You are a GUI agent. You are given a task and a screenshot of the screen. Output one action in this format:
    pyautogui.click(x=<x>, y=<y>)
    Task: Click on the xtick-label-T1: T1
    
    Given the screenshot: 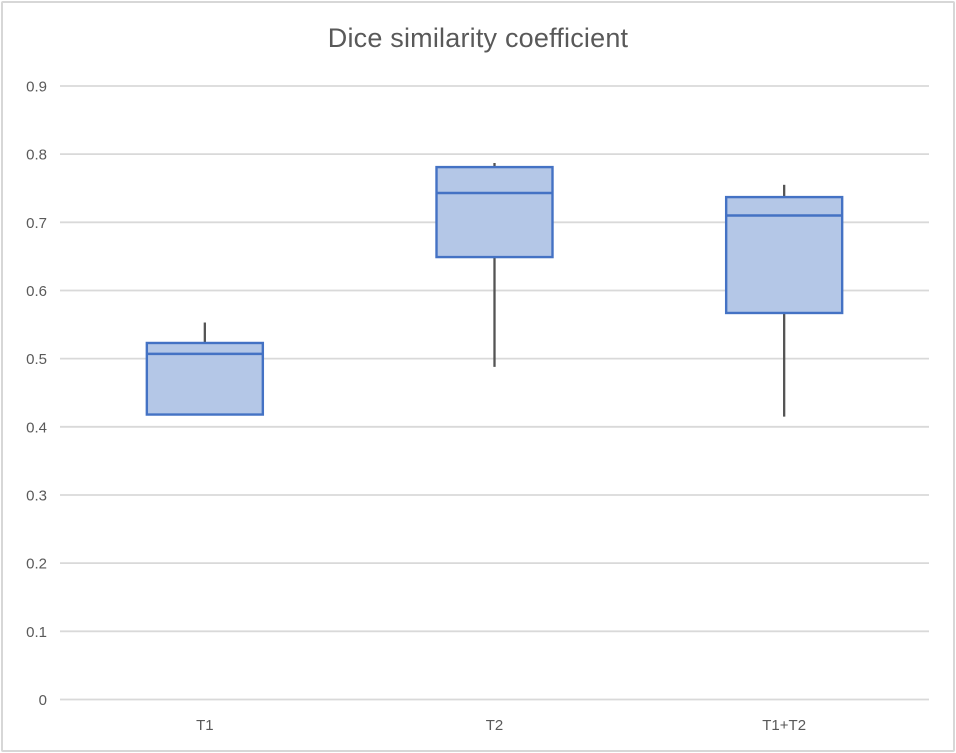 What is the action you would take?
    pyautogui.click(x=205, y=725)
    